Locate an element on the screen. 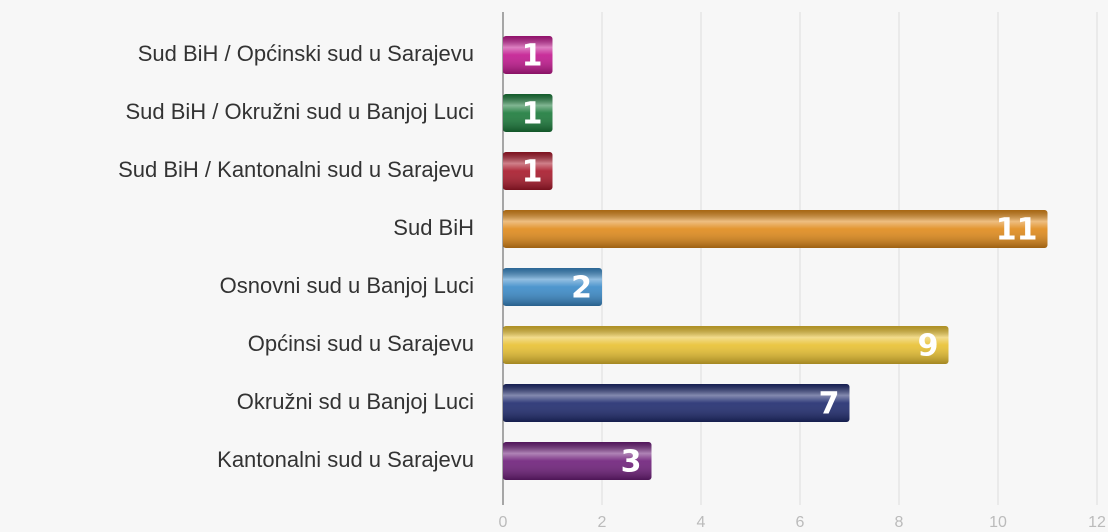 The width and height of the screenshot is (1108, 532). x-tick-label: 0 is located at coordinates (503, 522).